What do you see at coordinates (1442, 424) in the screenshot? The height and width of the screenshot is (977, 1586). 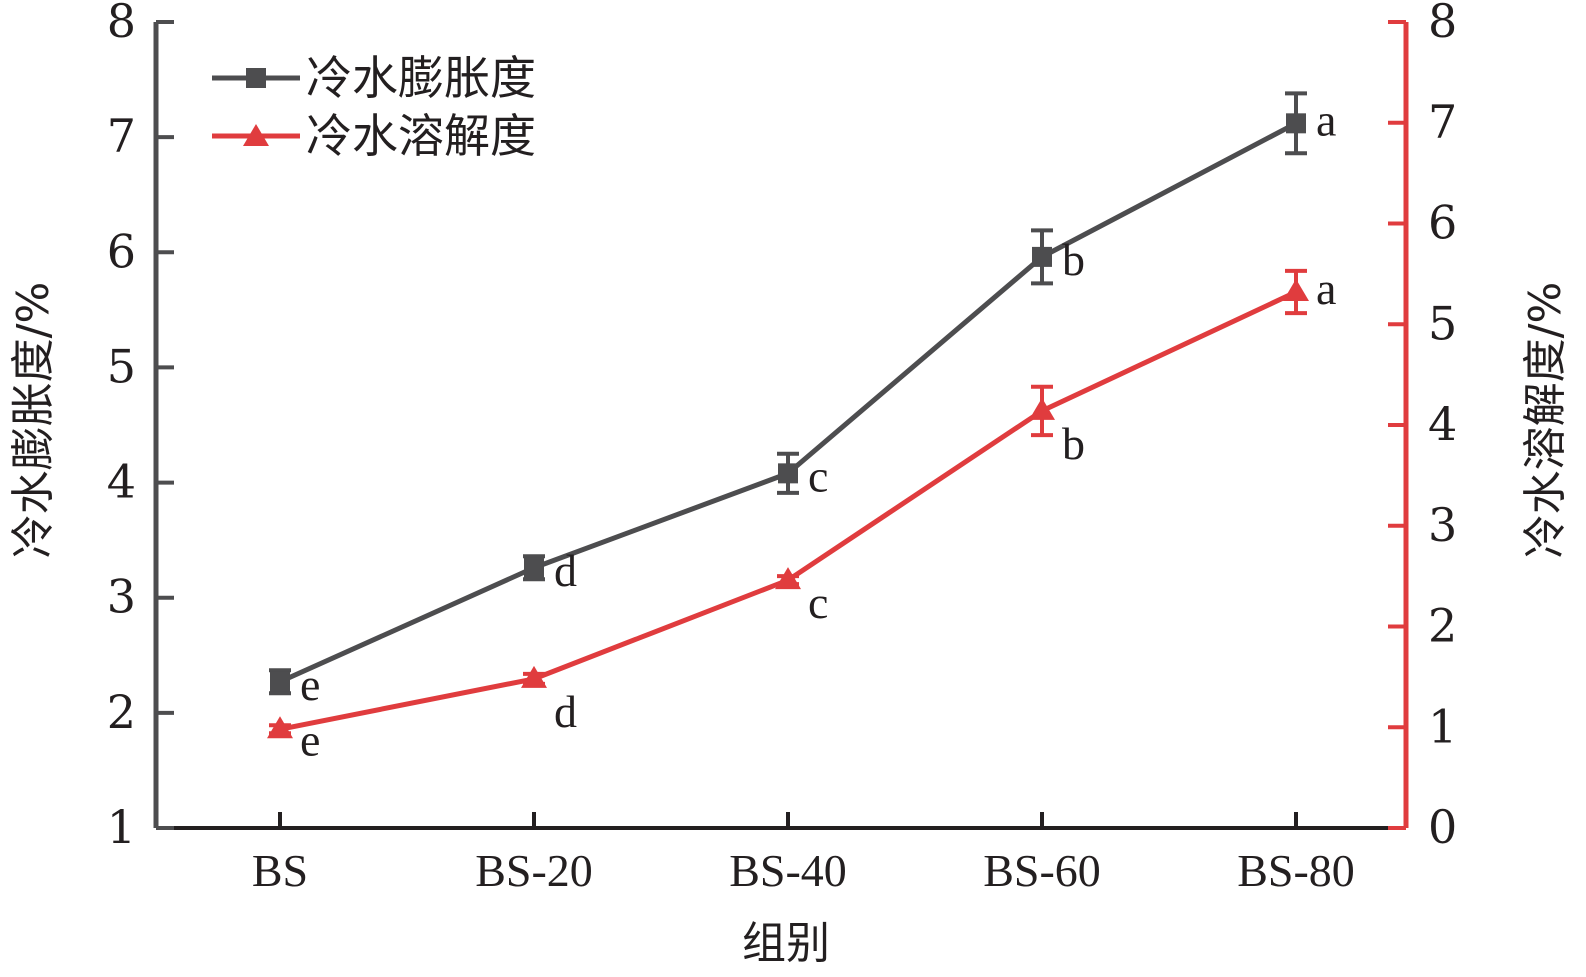 I see `y-right-tick-label: 4` at bounding box center [1442, 424].